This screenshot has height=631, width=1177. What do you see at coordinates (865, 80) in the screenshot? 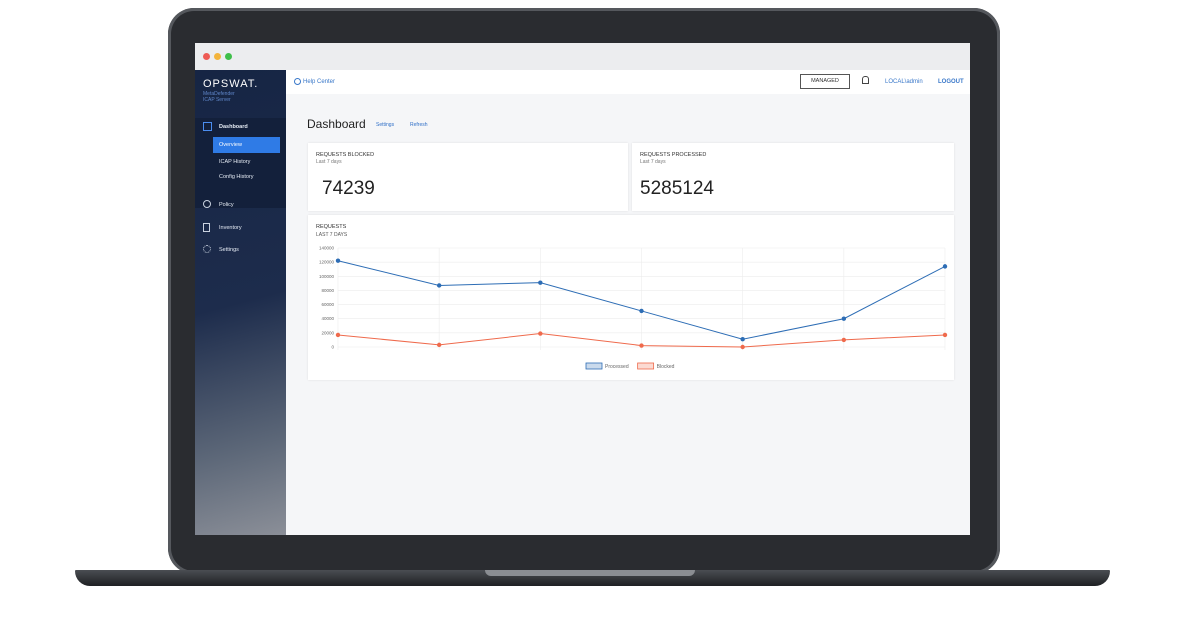
I see `bell-icon` at bounding box center [865, 80].